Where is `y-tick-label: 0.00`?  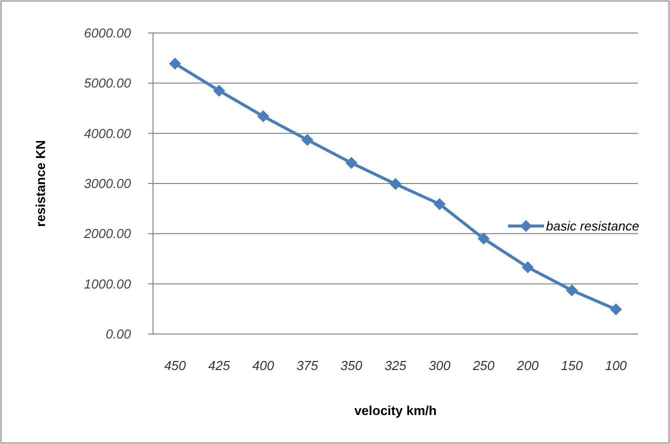 y-tick-label: 0.00 is located at coordinates (119, 334).